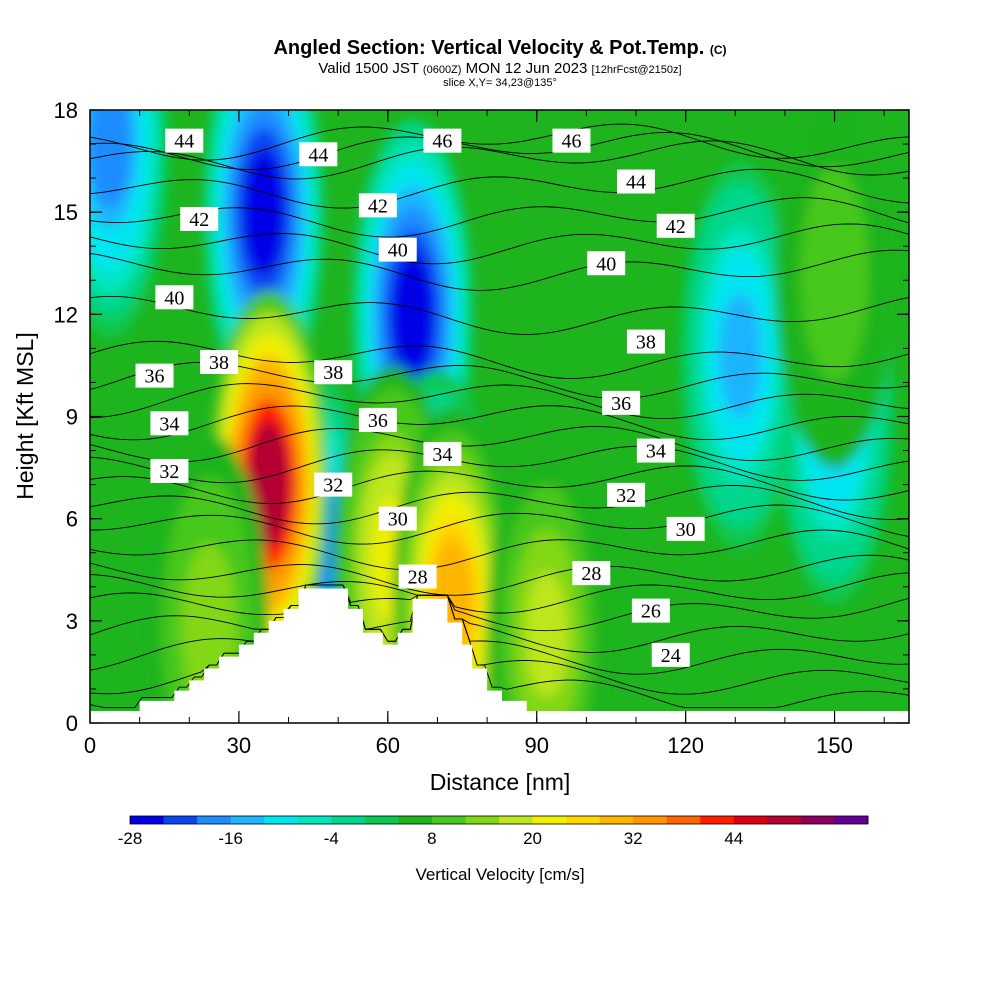  What do you see at coordinates (499, 874) in the screenshot?
I see `colorbar-title: Vertical Velocity [cm/s]` at bounding box center [499, 874].